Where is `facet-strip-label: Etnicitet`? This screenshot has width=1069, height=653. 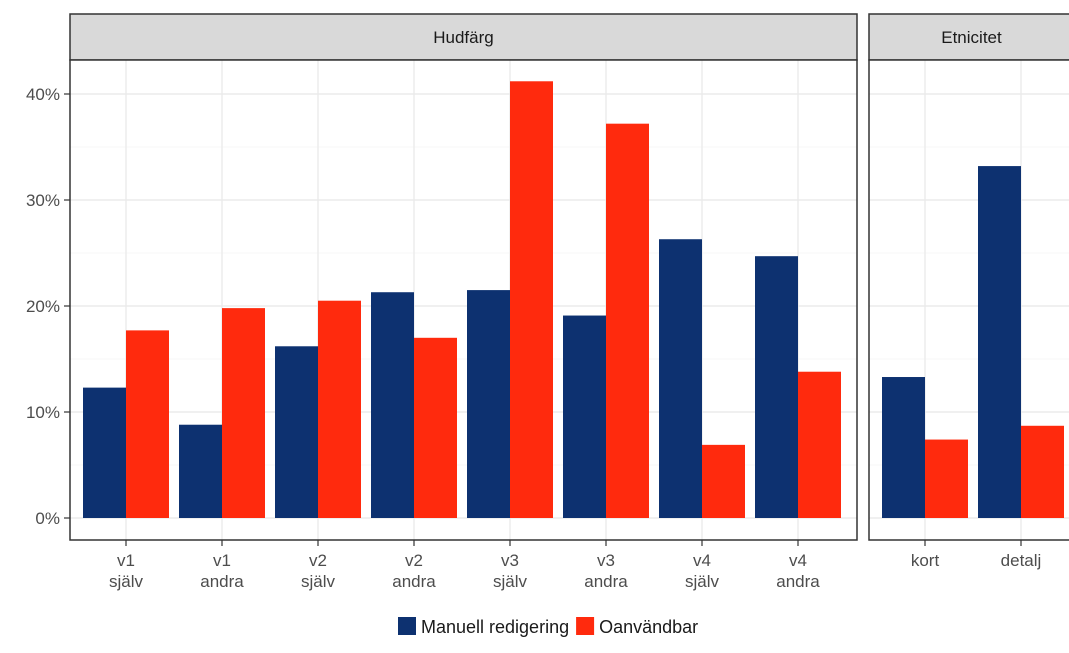
facet-strip-label: Etnicitet is located at coordinates (971, 37).